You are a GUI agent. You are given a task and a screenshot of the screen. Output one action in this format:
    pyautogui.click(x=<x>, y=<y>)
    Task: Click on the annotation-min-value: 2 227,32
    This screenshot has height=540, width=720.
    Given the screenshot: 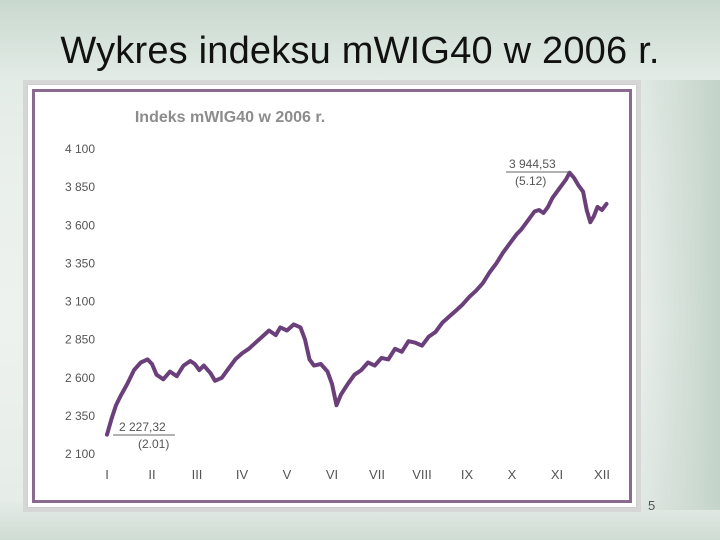 What is the action you would take?
    pyautogui.click(x=142, y=427)
    